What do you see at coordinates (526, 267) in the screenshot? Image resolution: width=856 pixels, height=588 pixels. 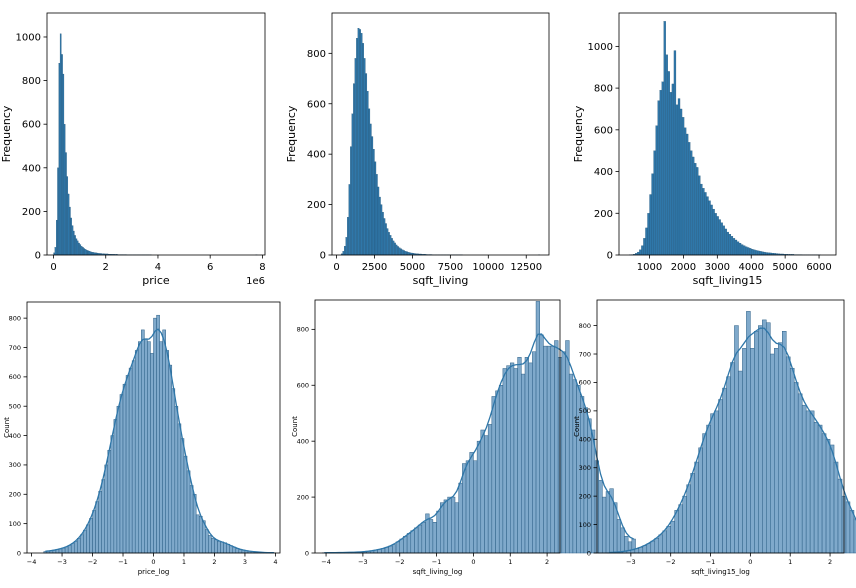 I see `x-tick-label: 12500` at bounding box center [526, 267].